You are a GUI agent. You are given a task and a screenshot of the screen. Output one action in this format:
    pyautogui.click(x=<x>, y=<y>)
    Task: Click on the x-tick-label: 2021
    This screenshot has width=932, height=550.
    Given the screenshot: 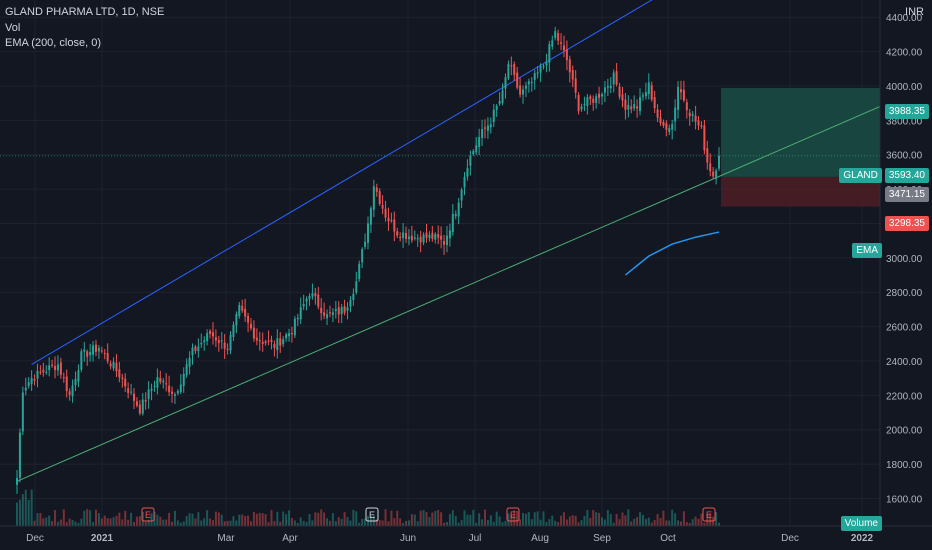 What is the action you would take?
    pyautogui.click(x=102, y=538)
    